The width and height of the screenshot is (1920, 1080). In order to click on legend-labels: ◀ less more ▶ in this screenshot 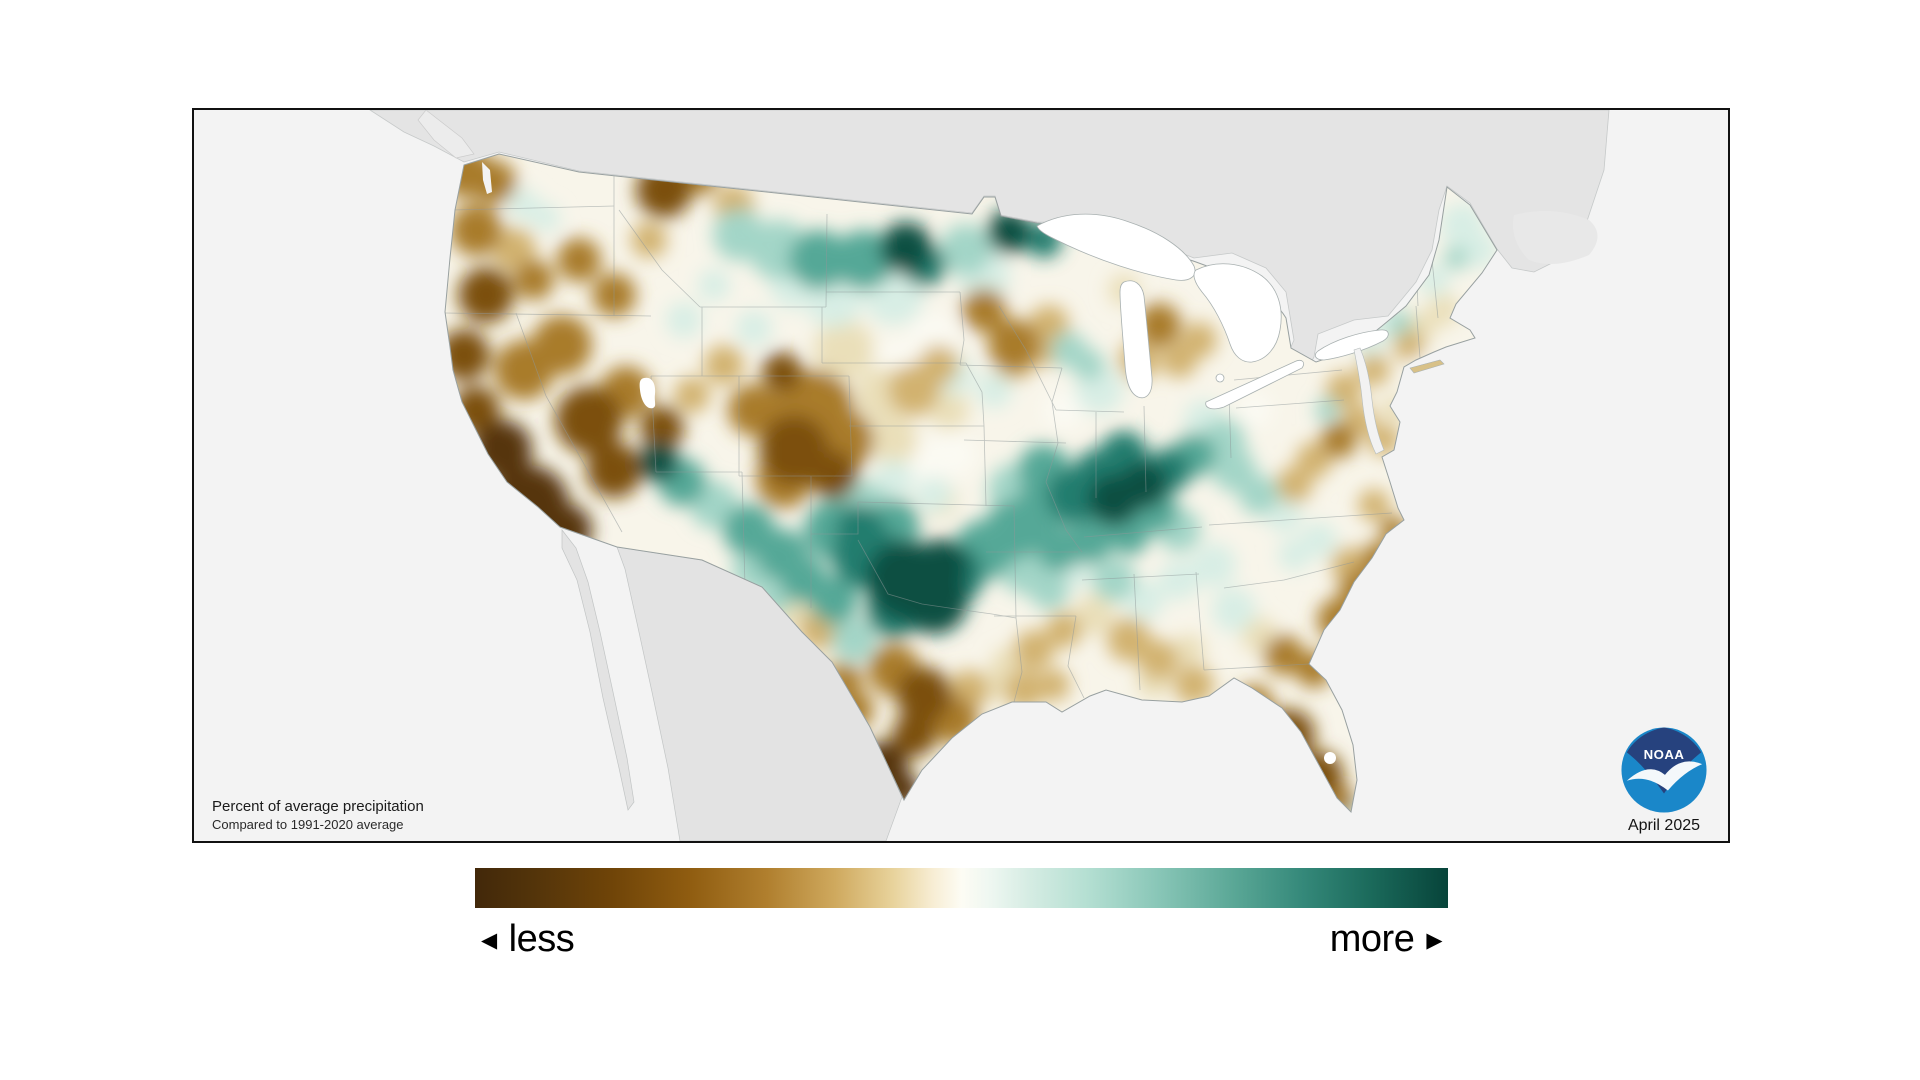, I will do `click(961, 939)`.